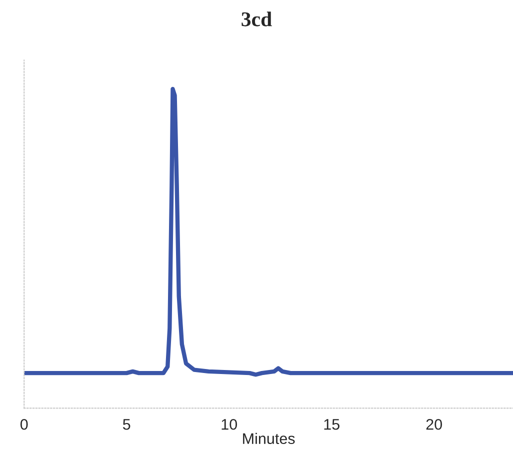 The height and width of the screenshot is (467, 513). I want to click on x-tick-label: 5, so click(126, 424).